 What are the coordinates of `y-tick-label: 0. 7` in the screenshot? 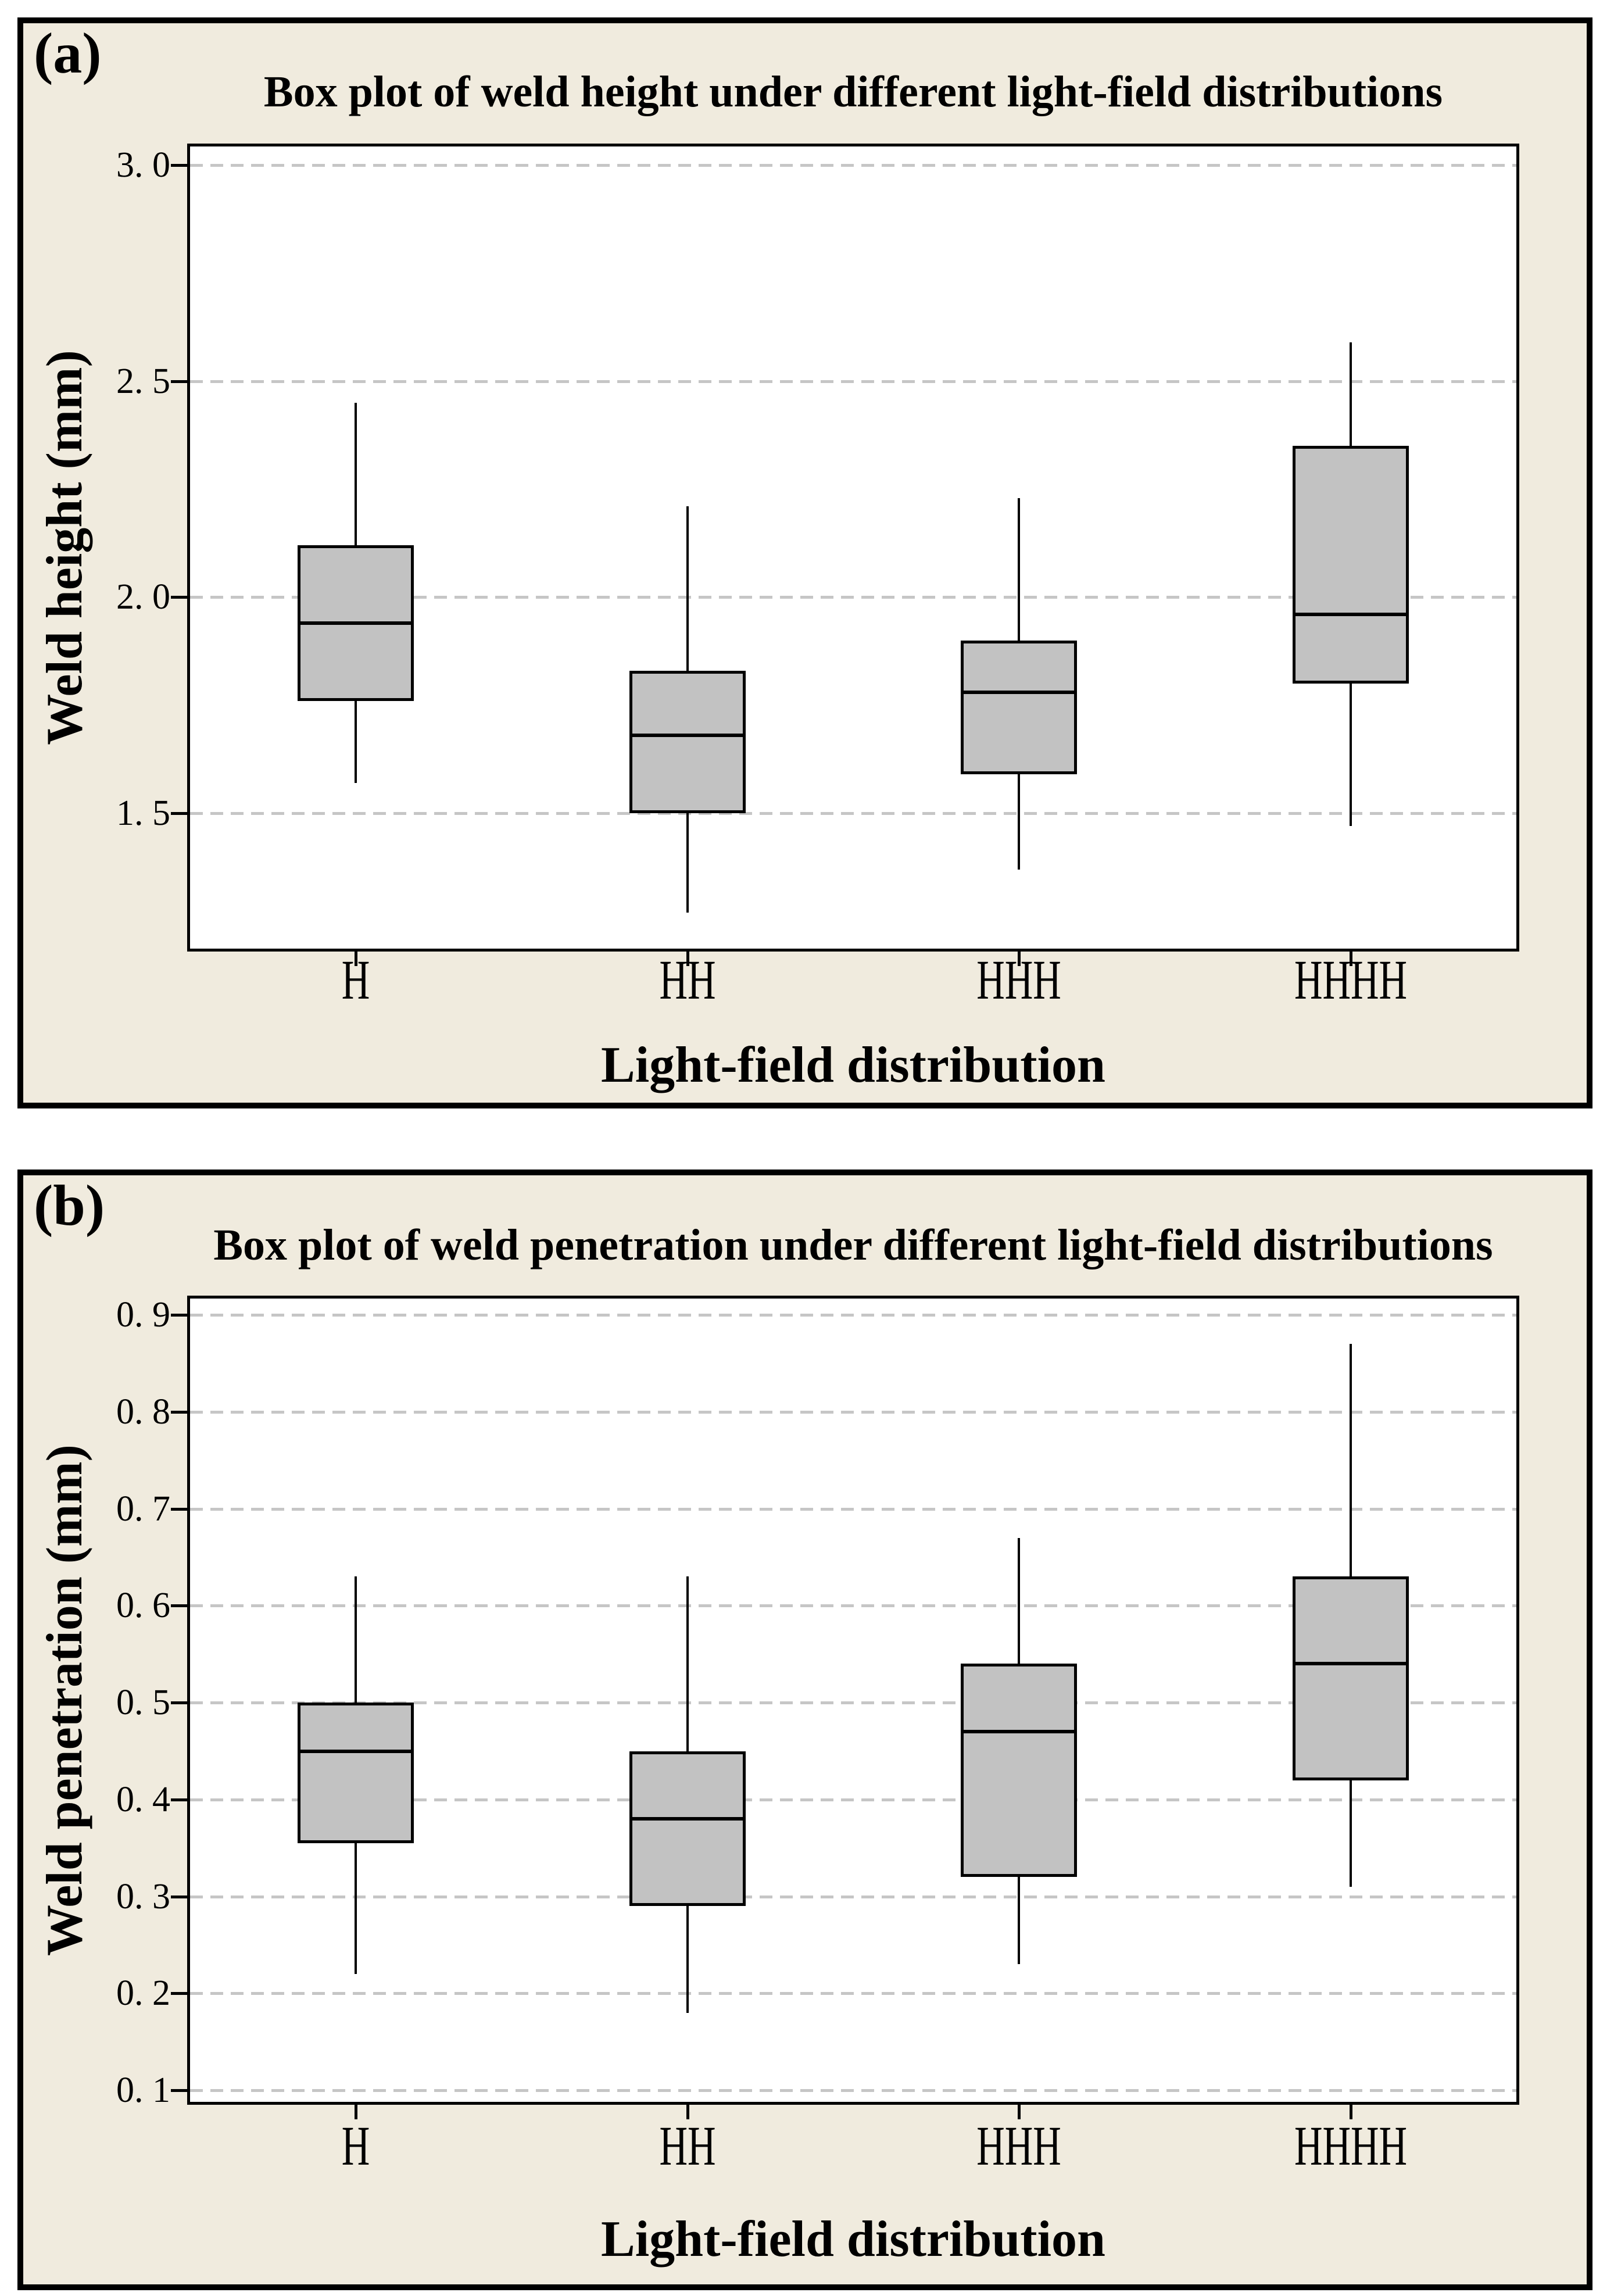 It's located at (143, 1509).